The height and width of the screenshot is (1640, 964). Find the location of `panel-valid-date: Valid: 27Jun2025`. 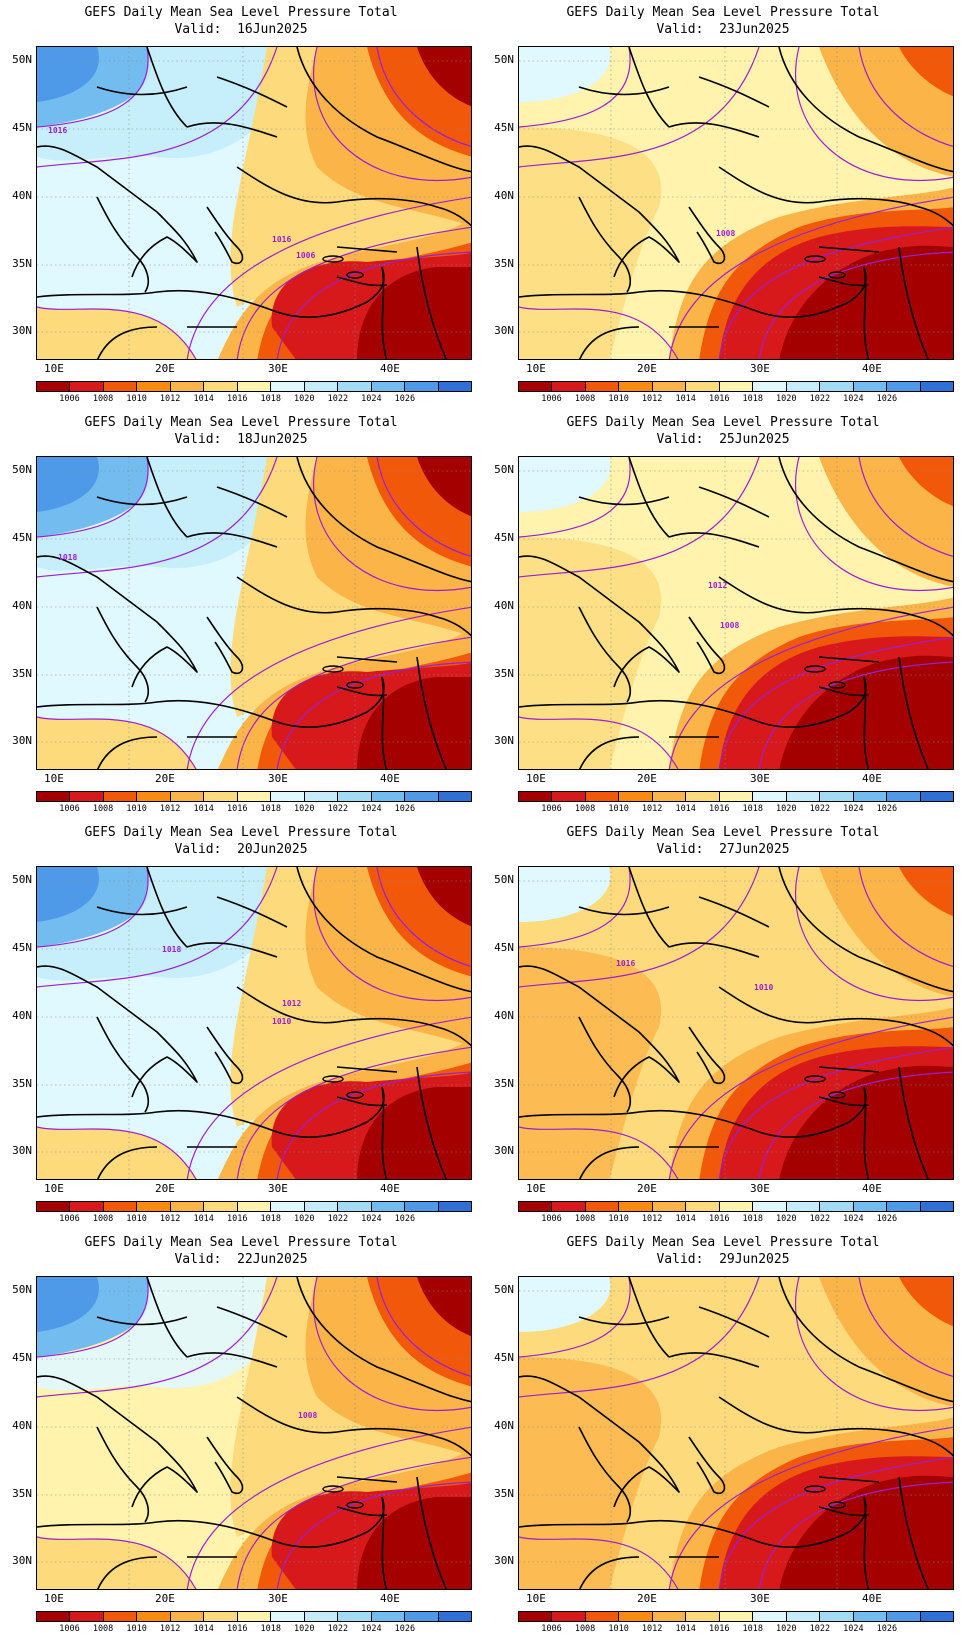

panel-valid-date: Valid: 27Jun2025 is located at coordinates (723, 849).